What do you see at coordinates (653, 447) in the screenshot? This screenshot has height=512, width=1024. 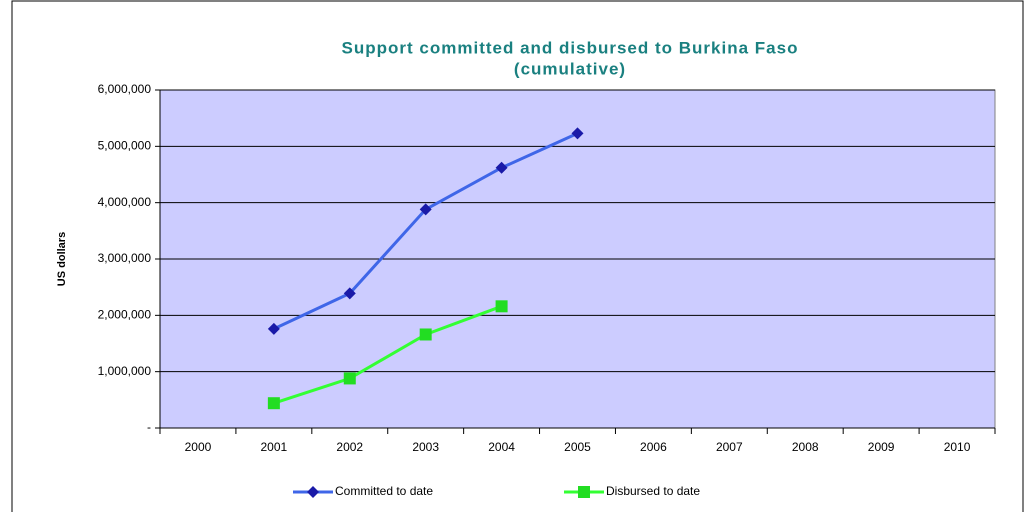 I see `x-tick-label: 2006` at bounding box center [653, 447].